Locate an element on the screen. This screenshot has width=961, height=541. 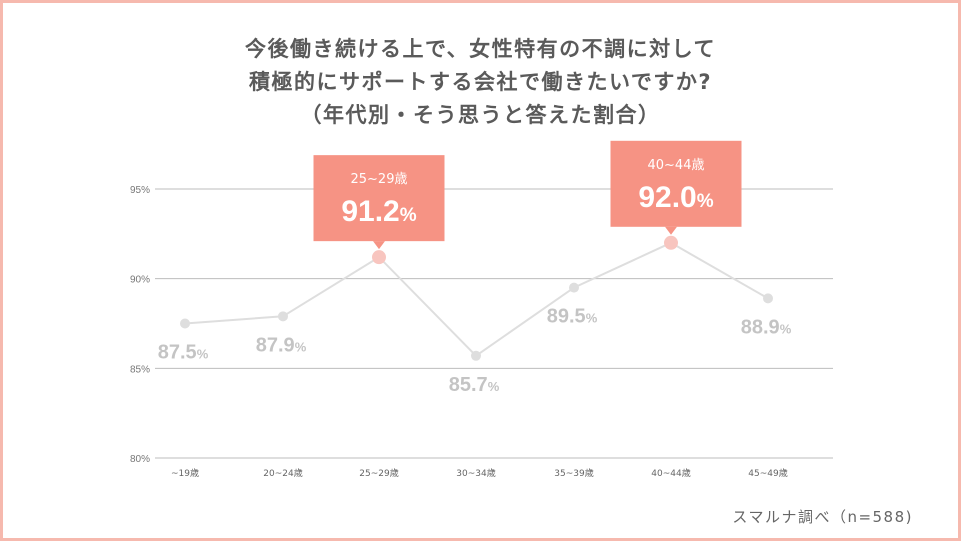
source-note: スマルナ調べ（n=588) is located at coordinates (822, 517).